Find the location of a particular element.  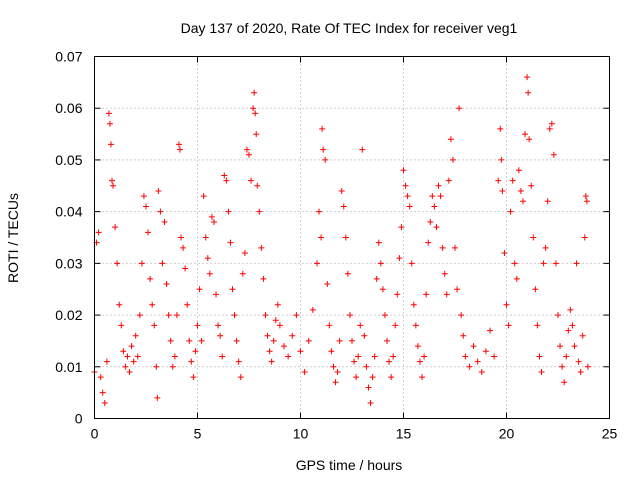

x-axis-label: GPS time / hours is located at coordinates (349, 465).